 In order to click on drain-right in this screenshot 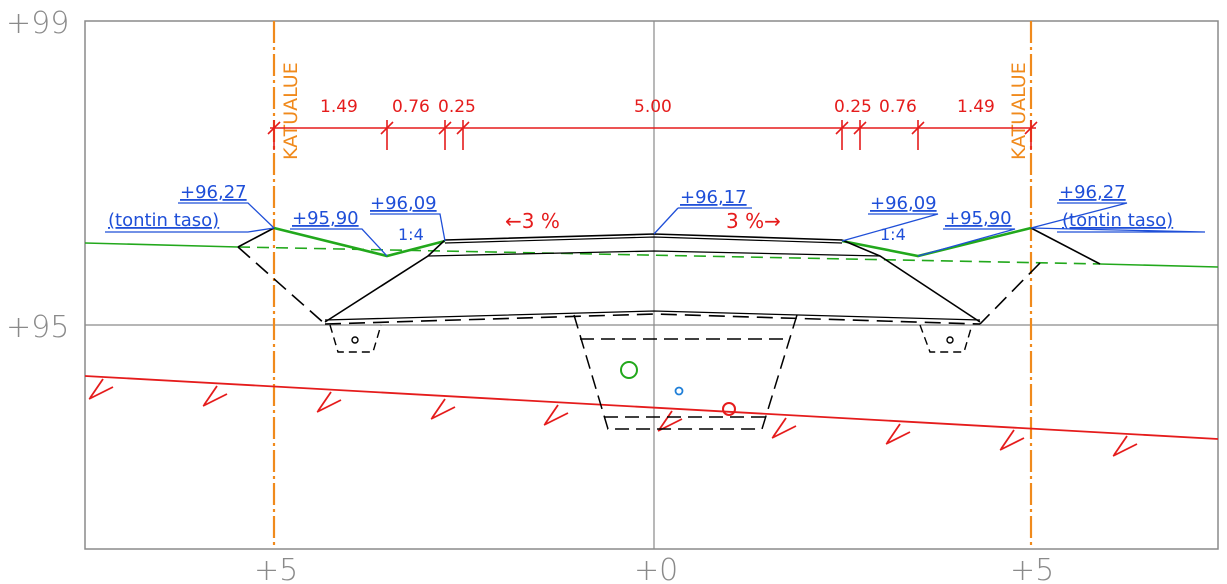, I will do `click(946, 338)`.